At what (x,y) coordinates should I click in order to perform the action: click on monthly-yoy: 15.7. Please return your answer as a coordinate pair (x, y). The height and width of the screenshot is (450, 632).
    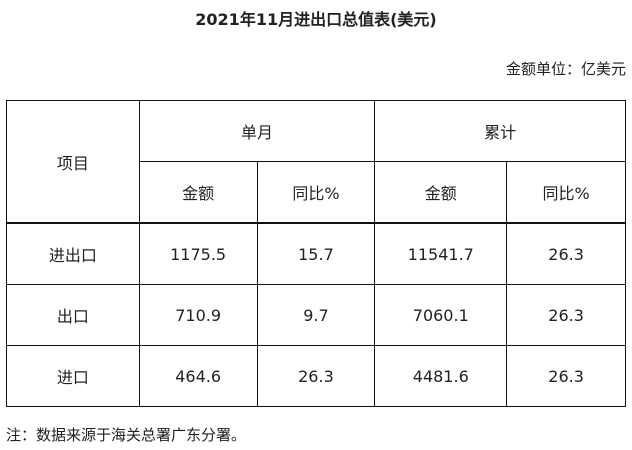
    Looking at the image, I should click on (316, 253).